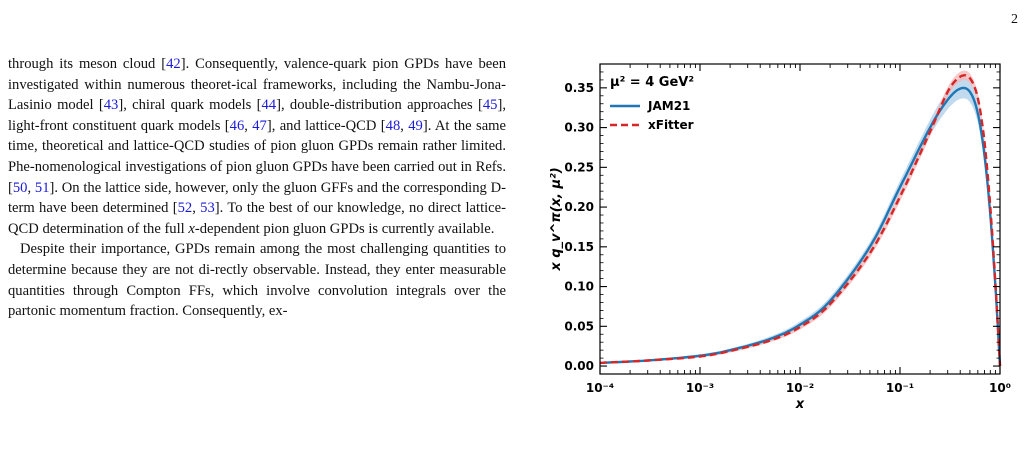 The width and height of the screenshot is (1028, 456). What do you see at coordinates (379, 105) in the screenshot?
I see `text-run: ], double-distribution approaches [` at bounding box center [379, 105].